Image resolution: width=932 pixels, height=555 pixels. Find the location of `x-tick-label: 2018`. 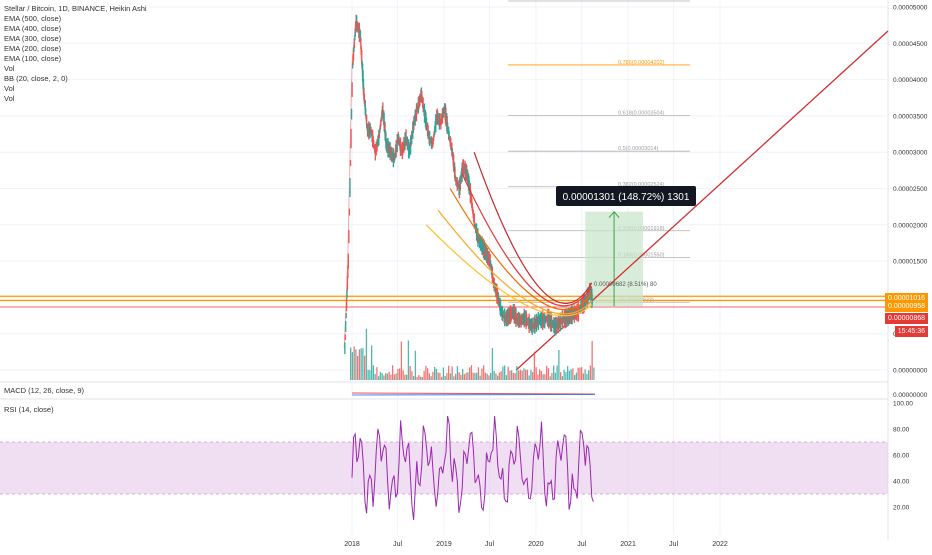

x-tick-label: 2018 is located at coordinates (352, 544).